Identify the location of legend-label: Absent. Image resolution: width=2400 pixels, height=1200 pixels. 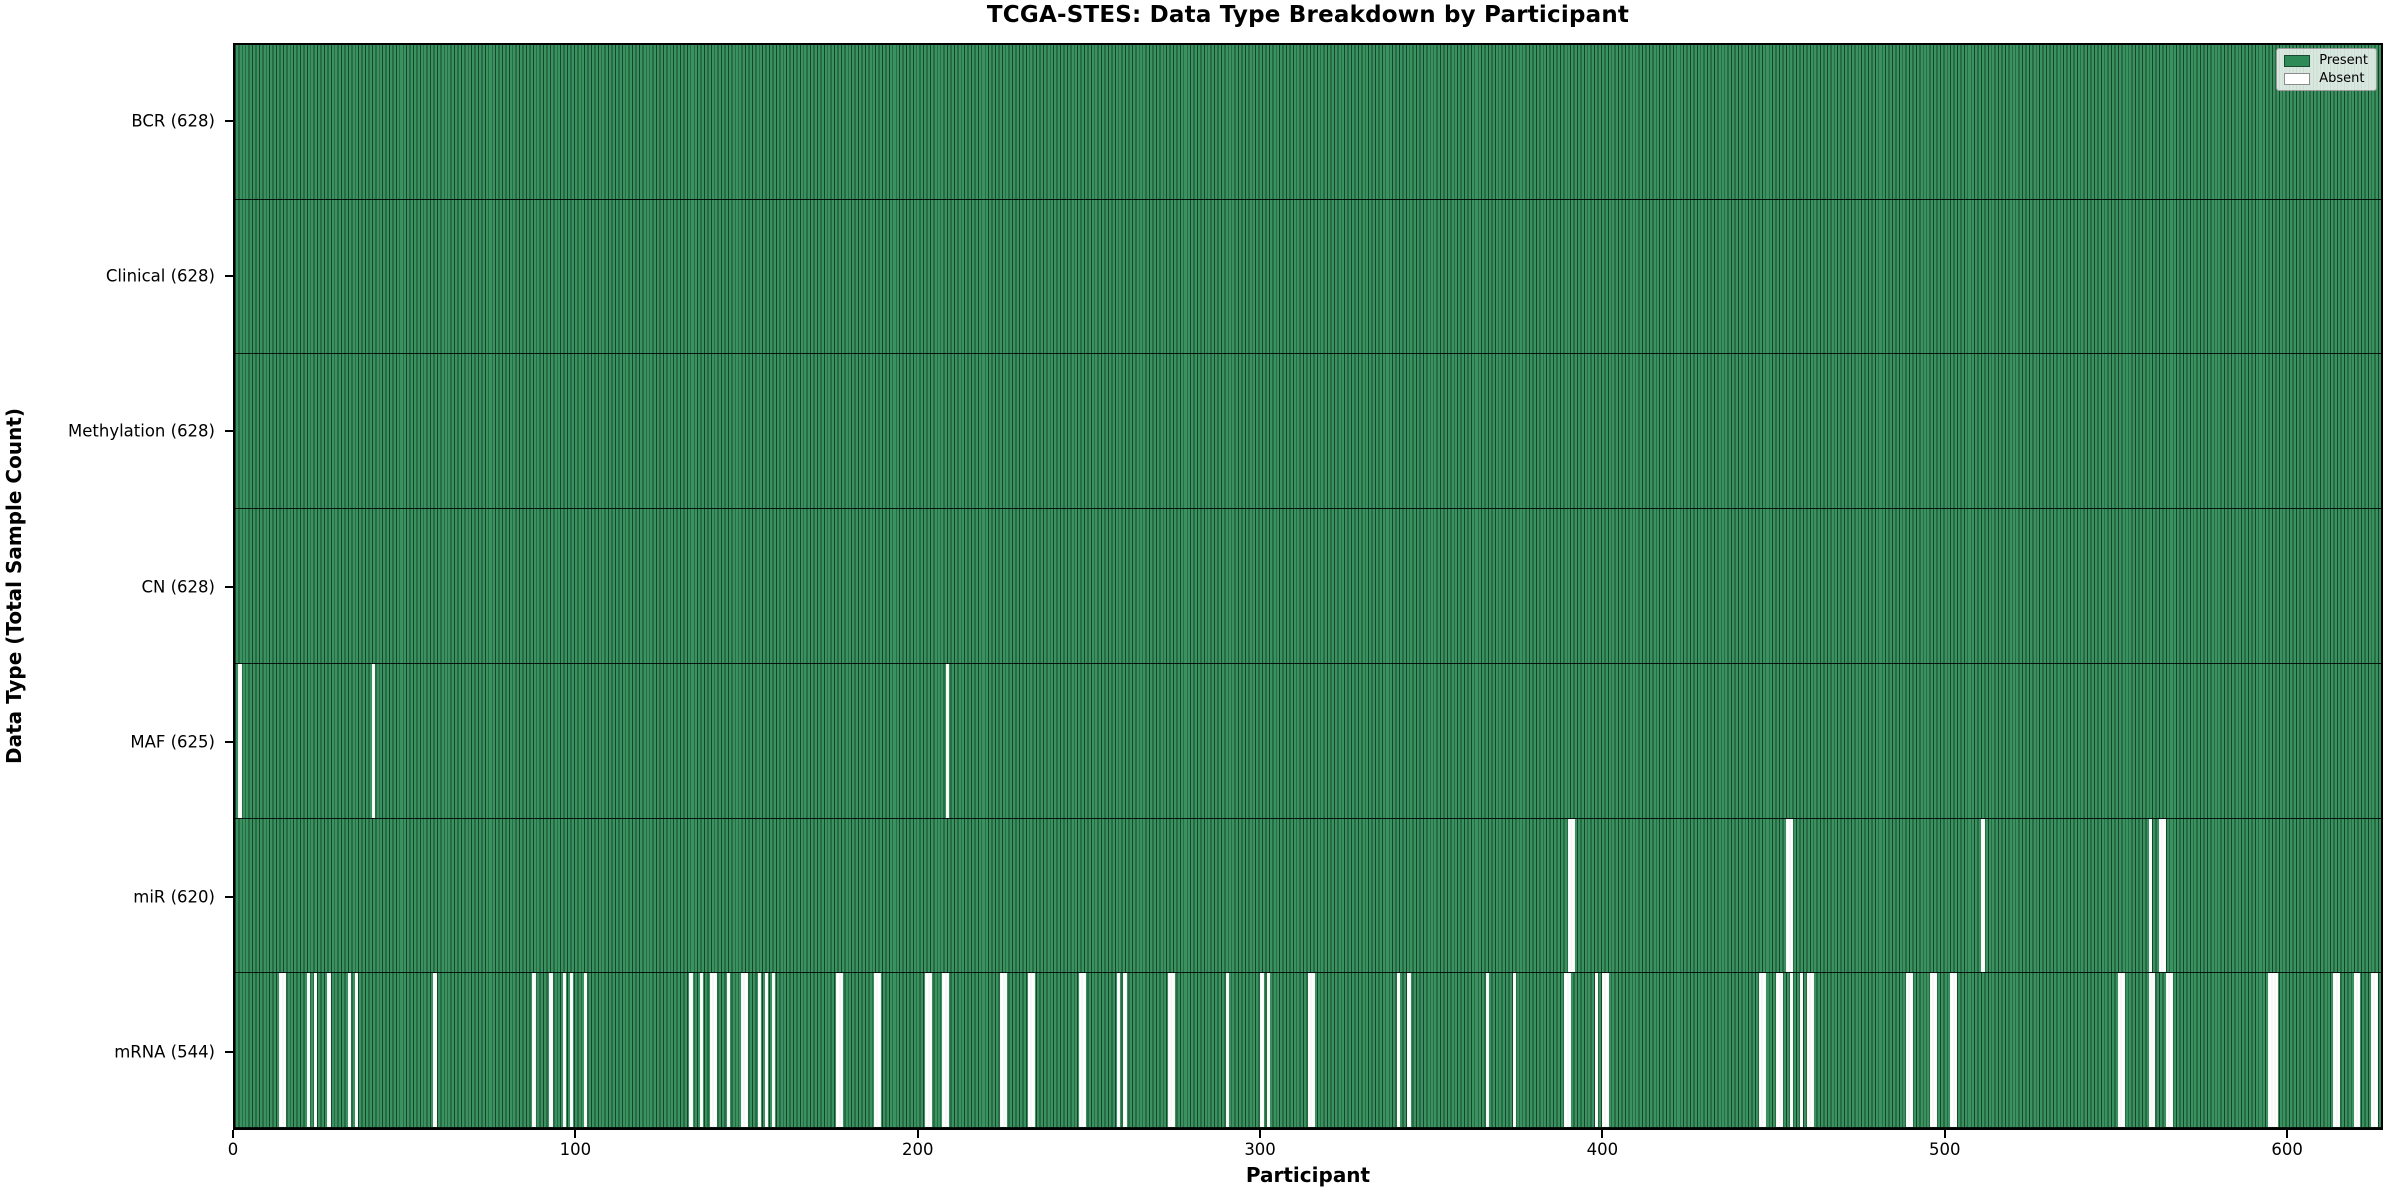
(2342, 78).